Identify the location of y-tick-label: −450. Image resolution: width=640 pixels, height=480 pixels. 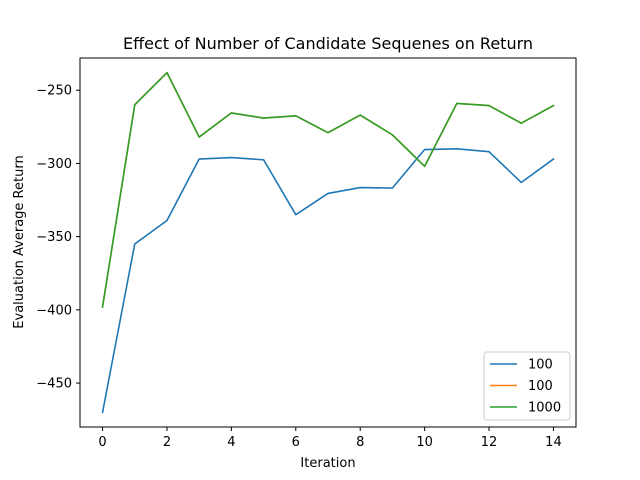
(54, 384).